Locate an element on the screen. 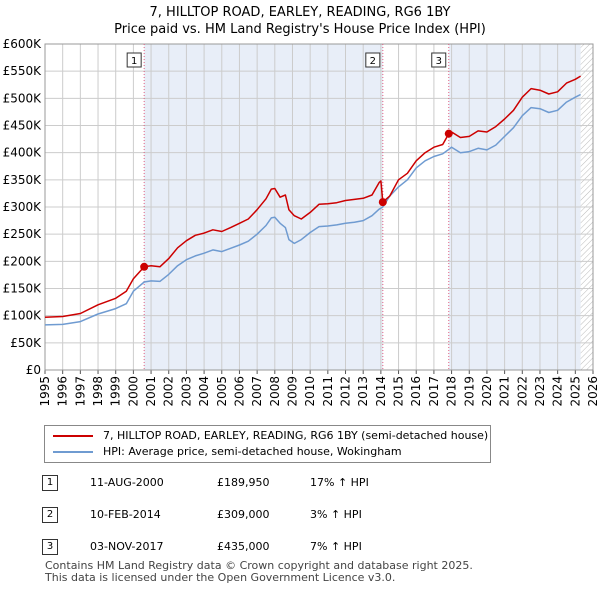 This screenshot has height=590, width=600. x-tick-label: 2013 is located at coordinates (363, 391).